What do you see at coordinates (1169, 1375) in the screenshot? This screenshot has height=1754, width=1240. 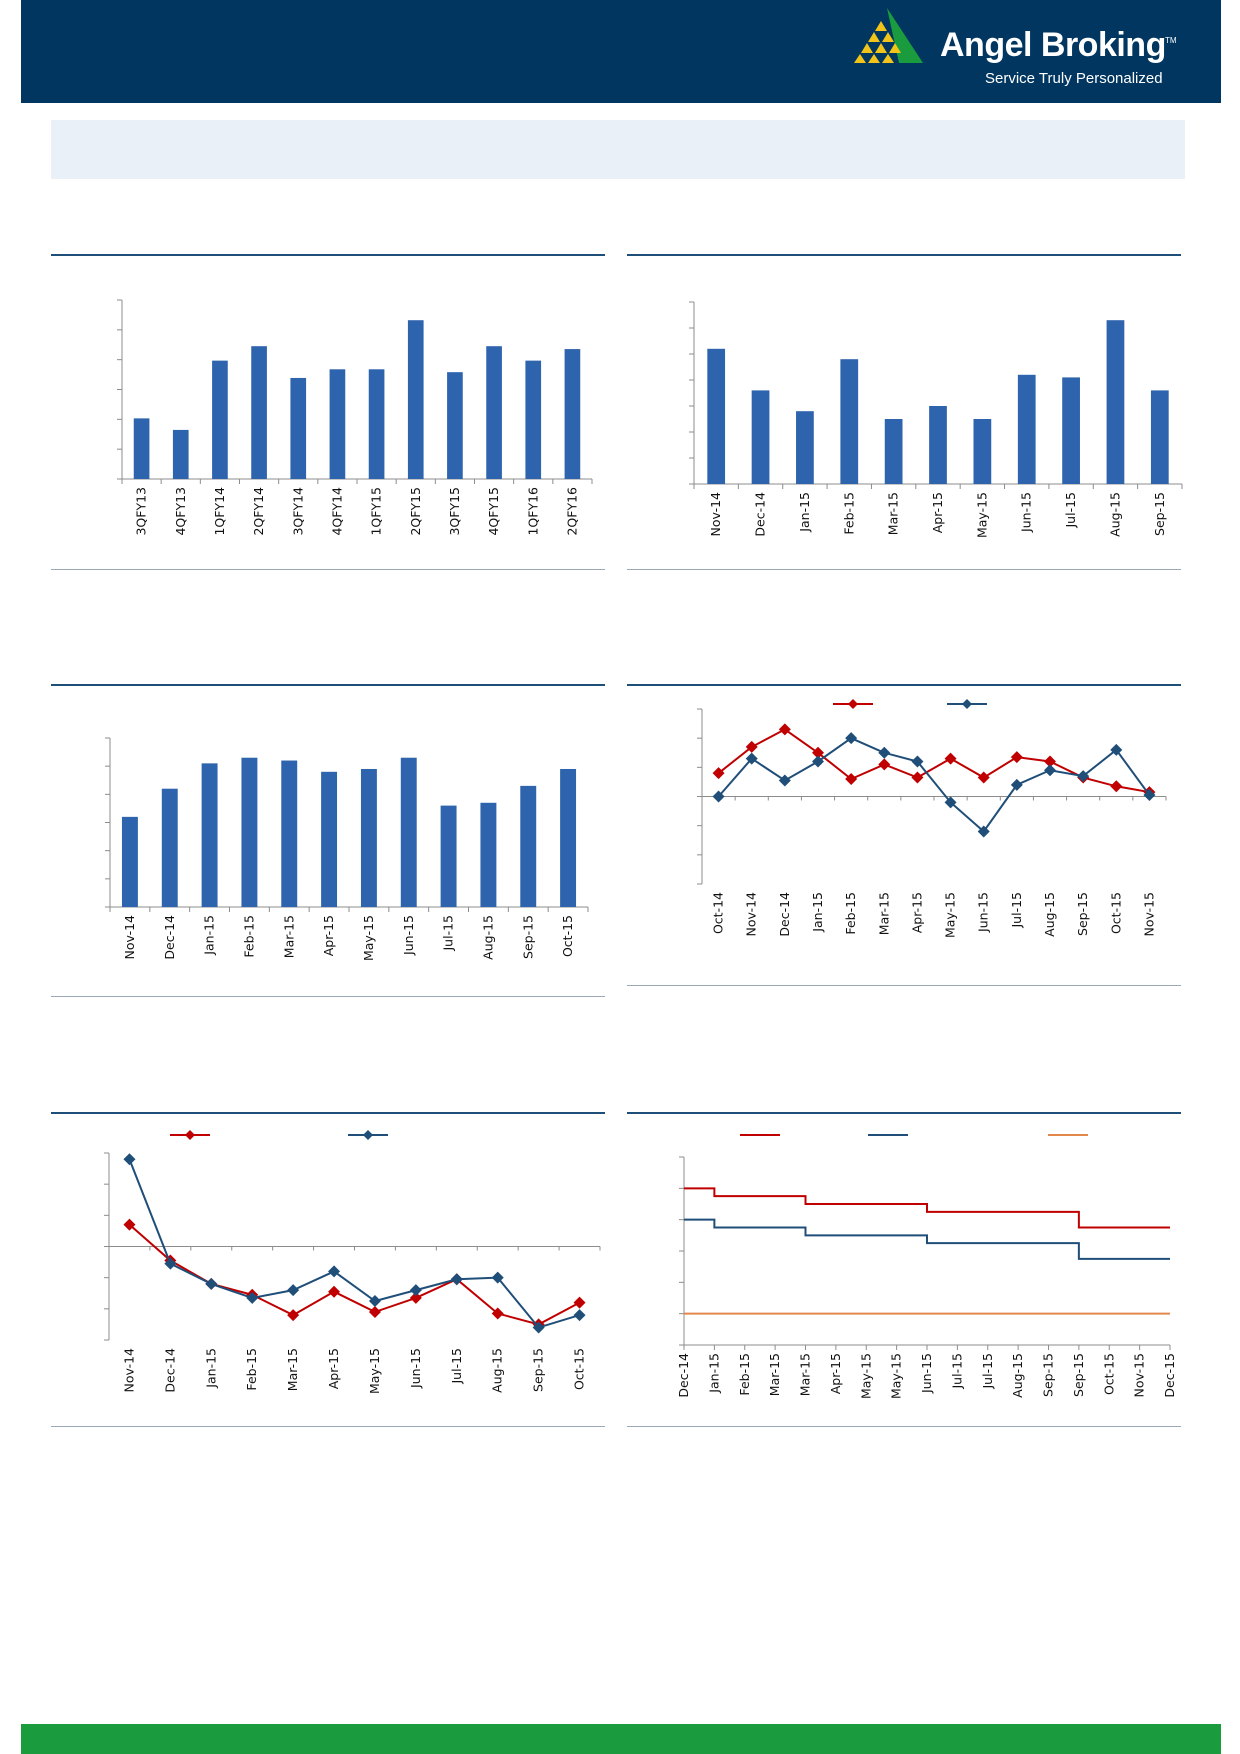 I see `x-tick-label: Dec-15` at bounding box center [1169, 1375].